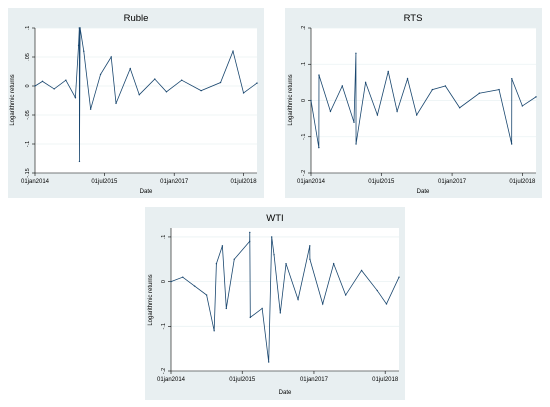  I want to click on y-axis: .1 .05 0 -.05 -.1 -.15, so click(30, 102).